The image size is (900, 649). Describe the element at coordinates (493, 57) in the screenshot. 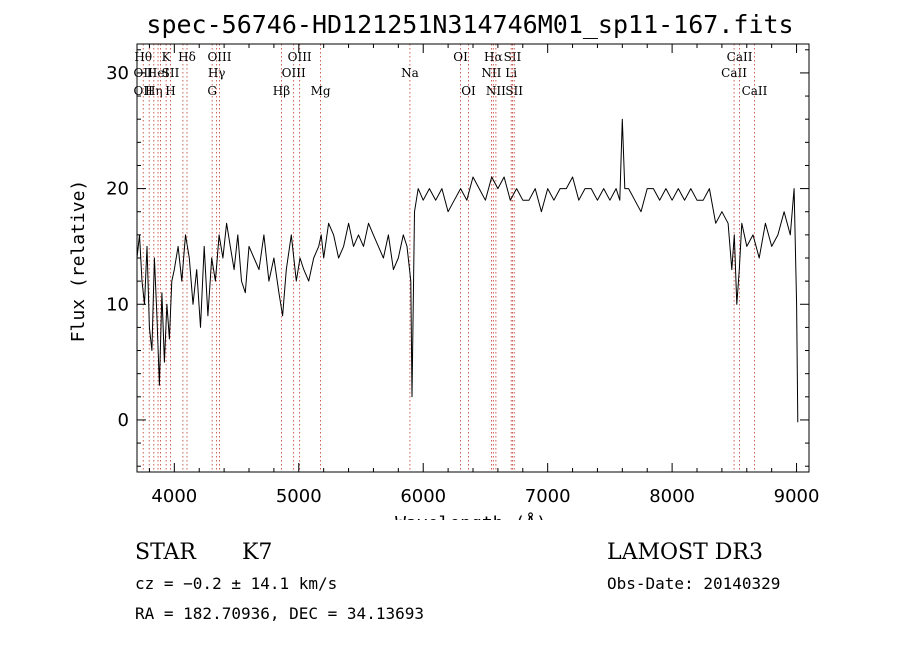

I see `line-marker-label: Hα` at that location.